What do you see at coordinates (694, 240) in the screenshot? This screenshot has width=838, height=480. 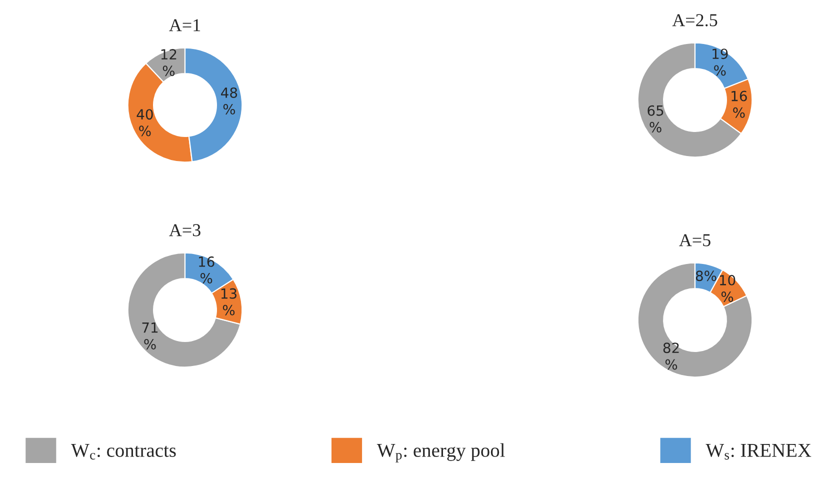 I see `chart-title: A=5` at bounding box center [694, 240].